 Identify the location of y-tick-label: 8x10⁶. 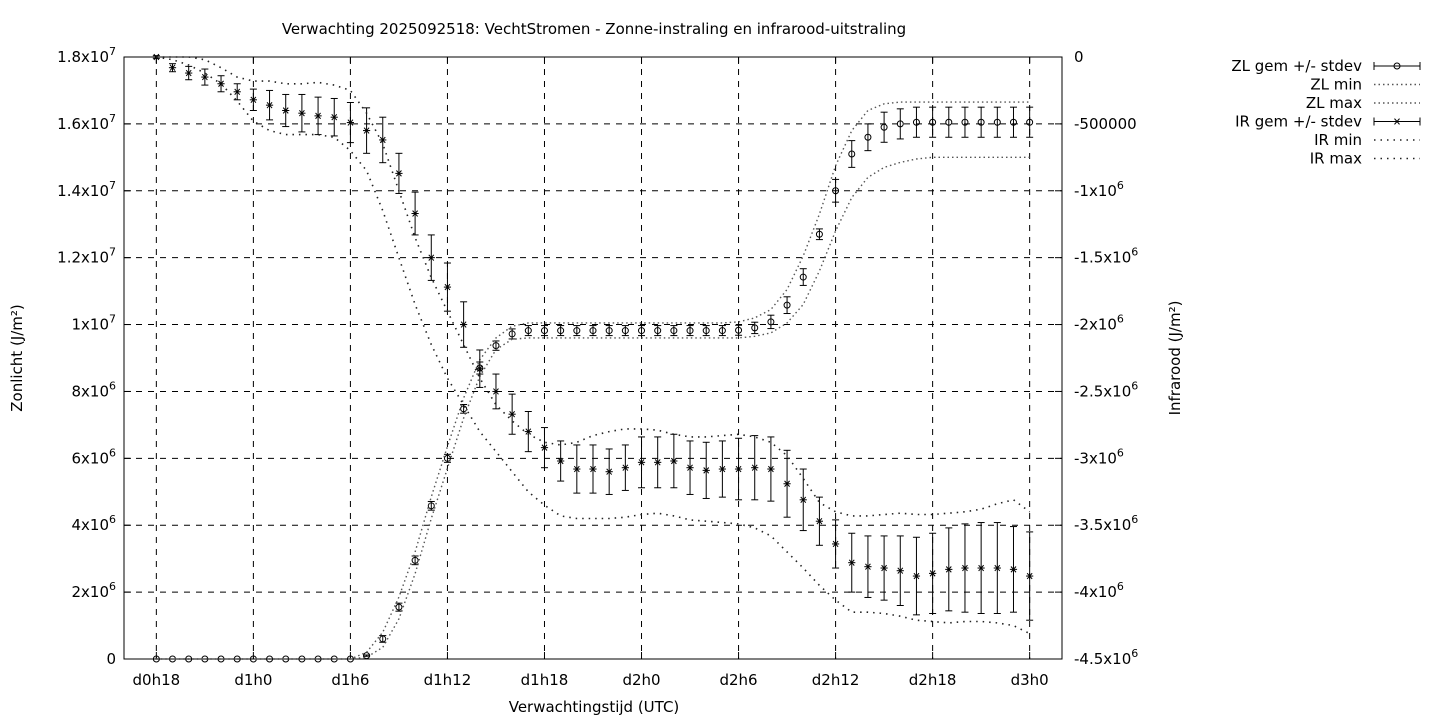
(93, 389).